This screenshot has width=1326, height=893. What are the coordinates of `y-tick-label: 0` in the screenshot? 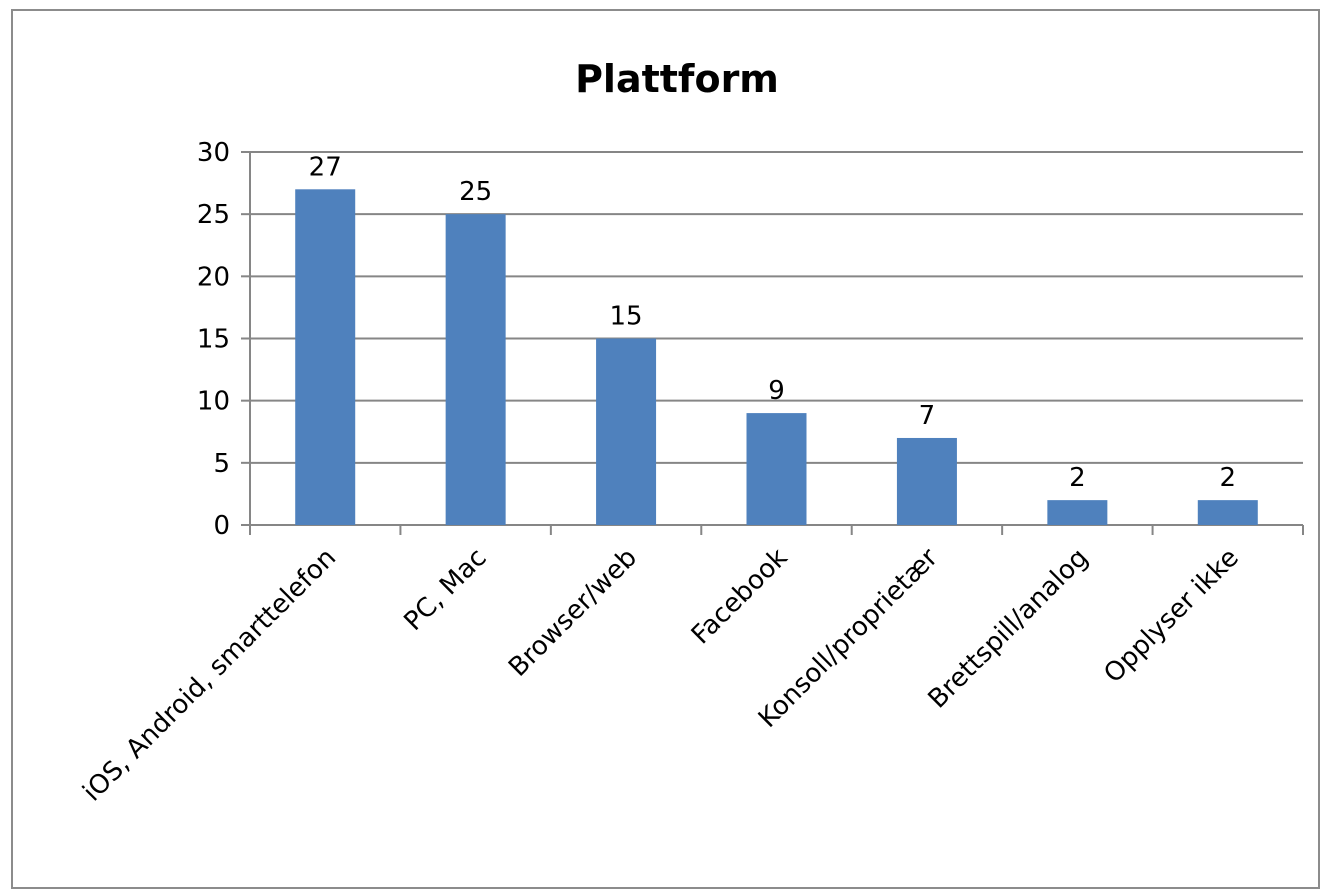 It's located at (221, 526).